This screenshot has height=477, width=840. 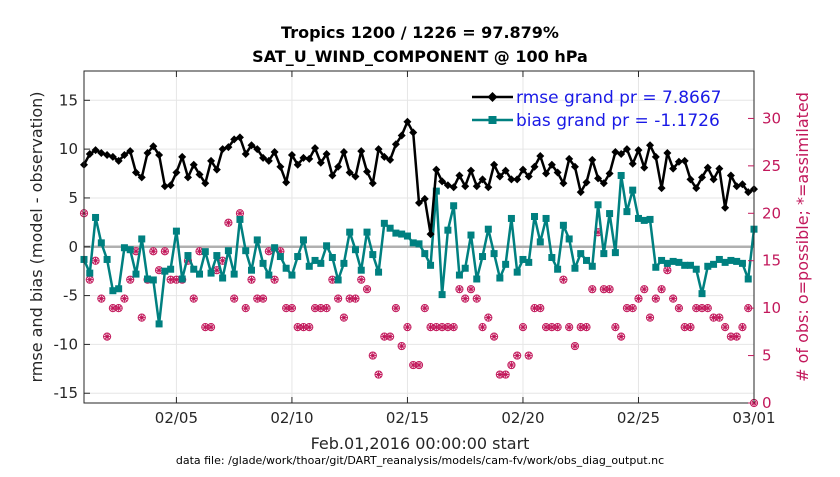 What do you see at coordinates (68, 100) in the screenshot?
I see `y-tick-label: 15` at bounding box center [68, 100].